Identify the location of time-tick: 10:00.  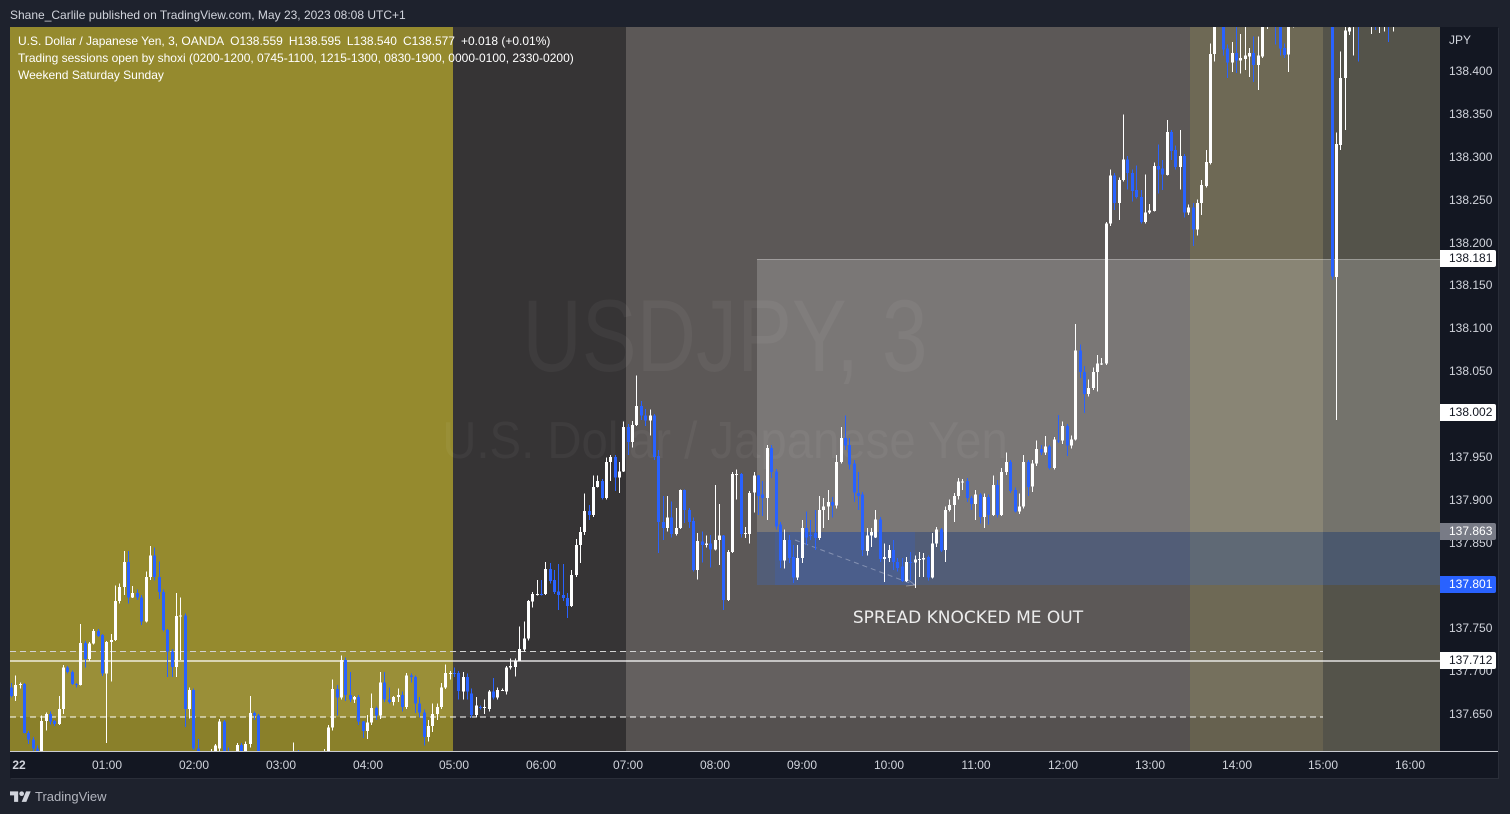
(889, 765).